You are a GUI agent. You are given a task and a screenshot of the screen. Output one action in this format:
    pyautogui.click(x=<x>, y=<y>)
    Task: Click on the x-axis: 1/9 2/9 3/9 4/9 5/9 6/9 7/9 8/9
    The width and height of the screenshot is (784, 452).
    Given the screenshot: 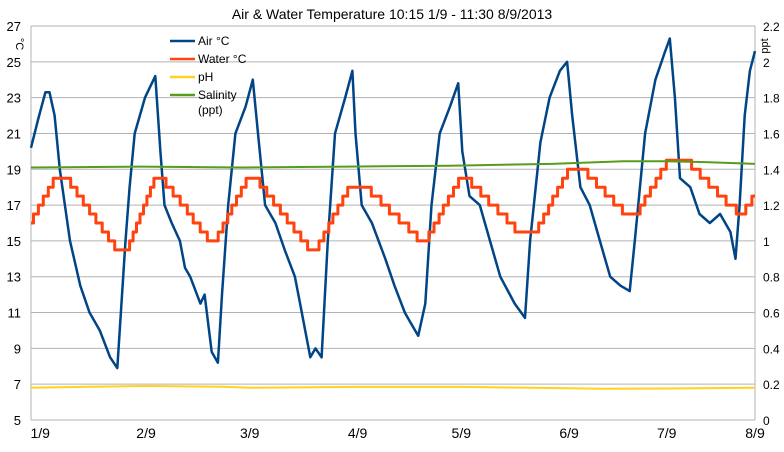 What is the action you would take?
    pyautogui.click(x=398, y=433)
    